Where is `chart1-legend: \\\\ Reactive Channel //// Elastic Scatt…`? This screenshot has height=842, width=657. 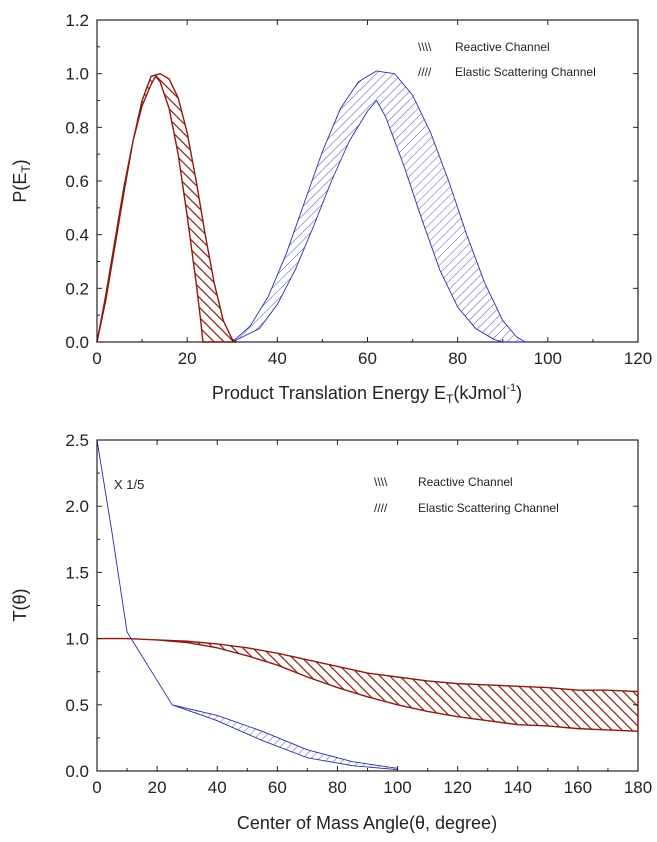 chart1-legend: \\\\ Reactive Channel //// Elastic Scatt… is located at coordinates (507, 59).